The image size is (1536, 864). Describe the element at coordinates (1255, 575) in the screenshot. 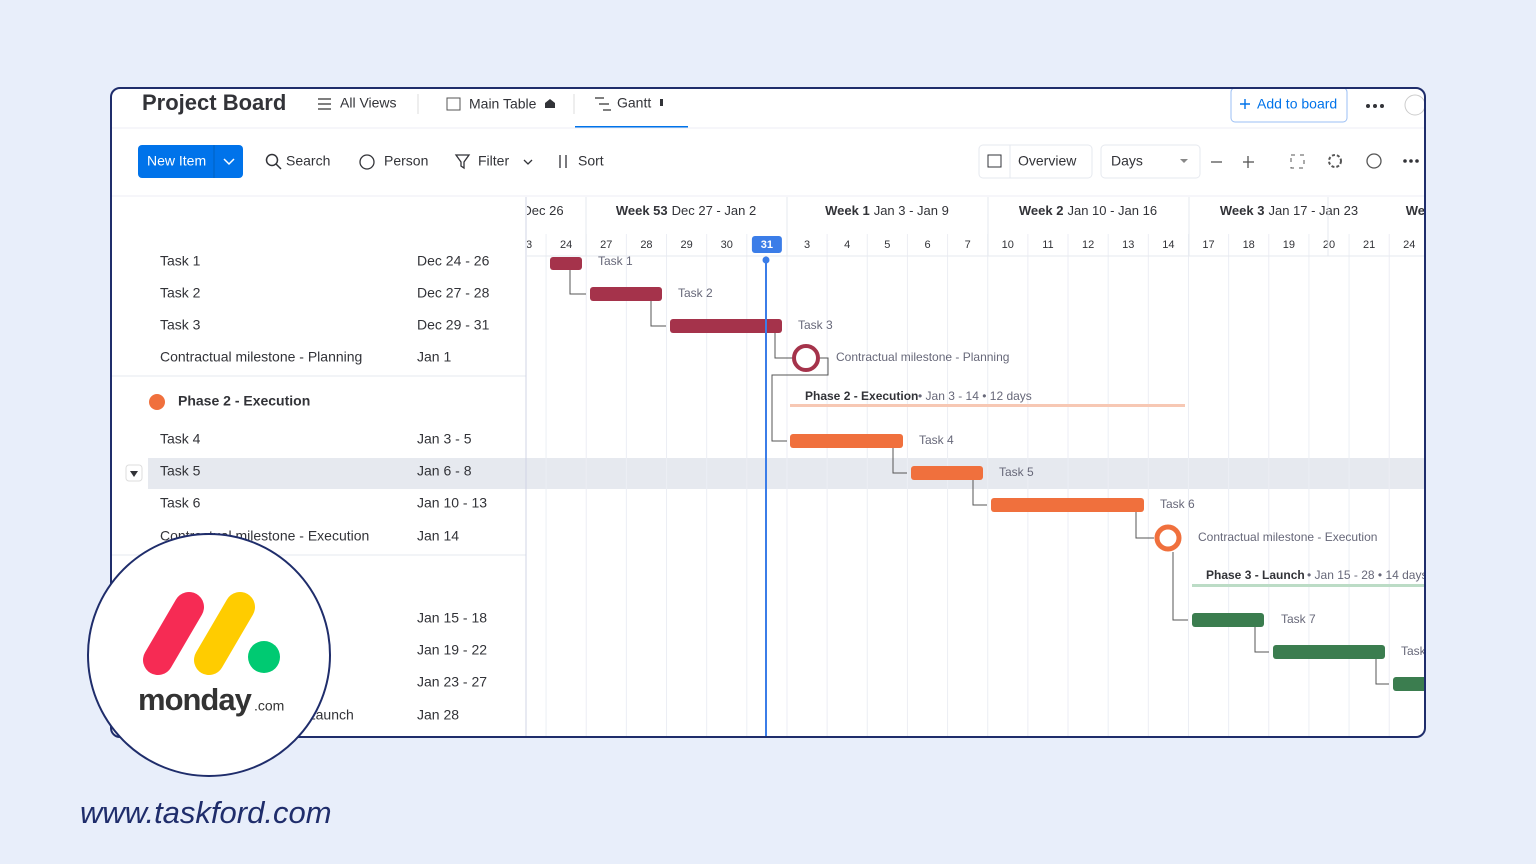

I see `group-summary-name: Phase 3 - Launch` at that location.